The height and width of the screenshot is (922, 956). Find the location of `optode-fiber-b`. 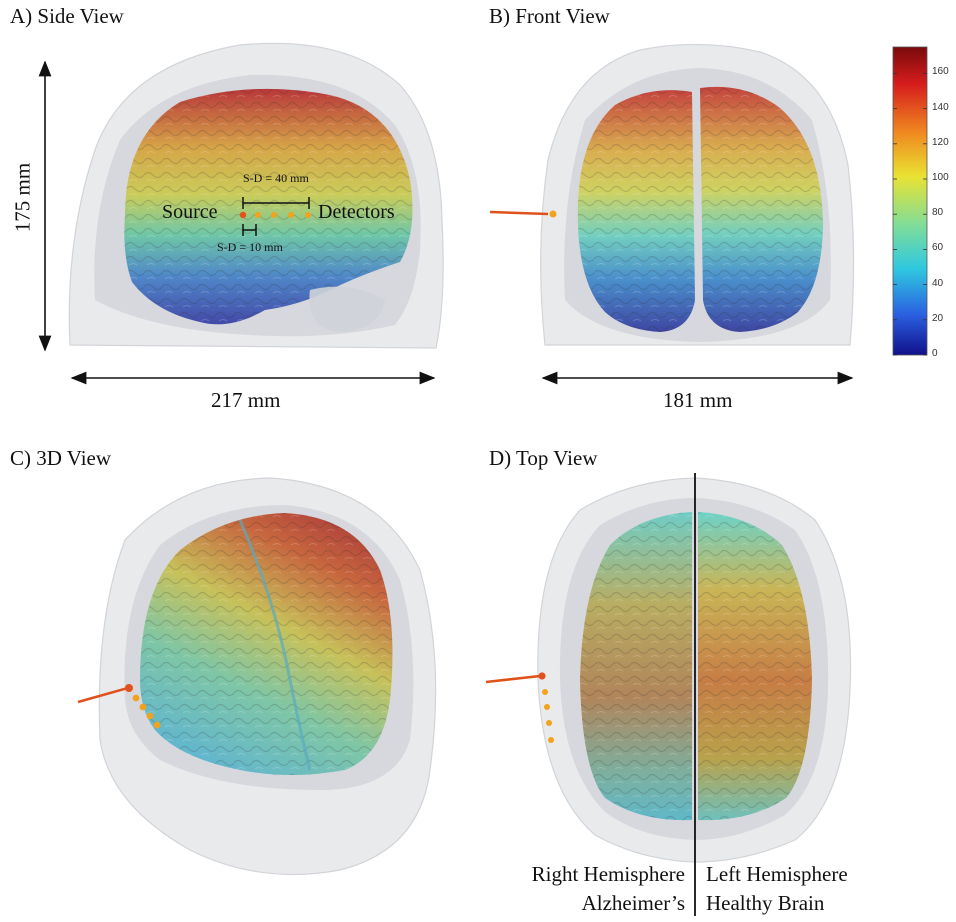

optode-fiber-b is located at coordinates (519, 213).